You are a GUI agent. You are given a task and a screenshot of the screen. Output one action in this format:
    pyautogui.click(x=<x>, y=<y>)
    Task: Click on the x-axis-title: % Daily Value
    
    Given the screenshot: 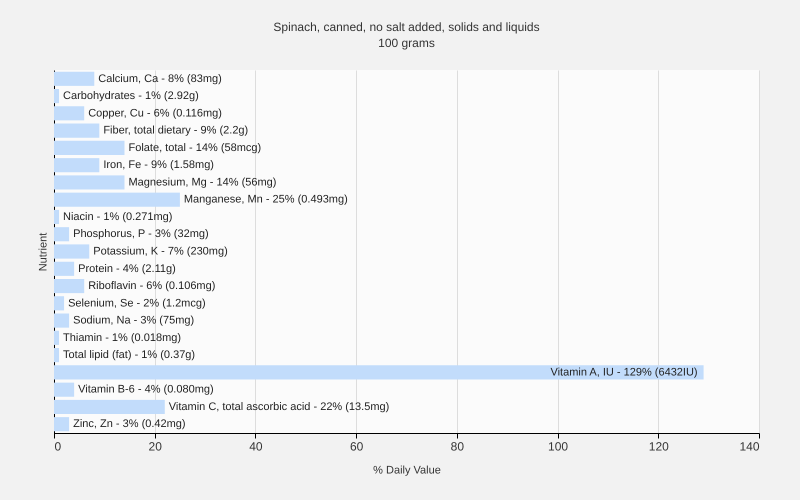 What is the action you would take?
    pyautogui.click(x=407, y=470)
    